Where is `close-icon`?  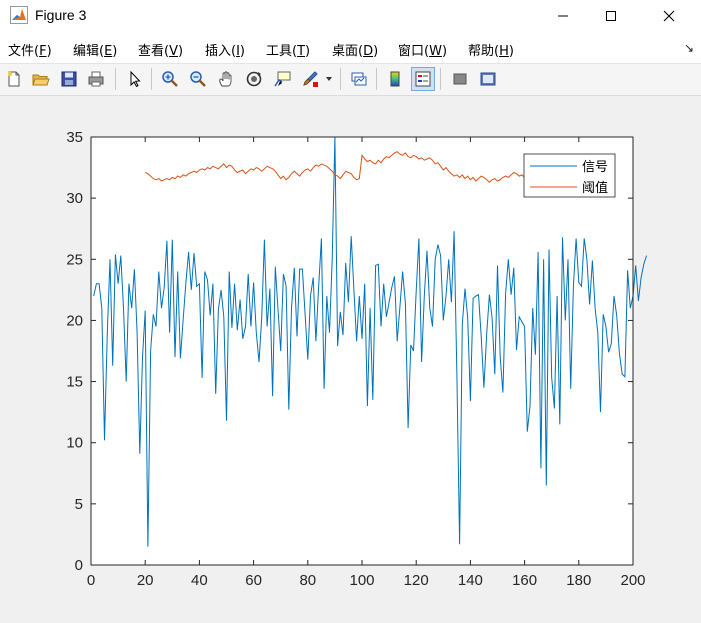
close-icon is located at coordinates (669, 16).